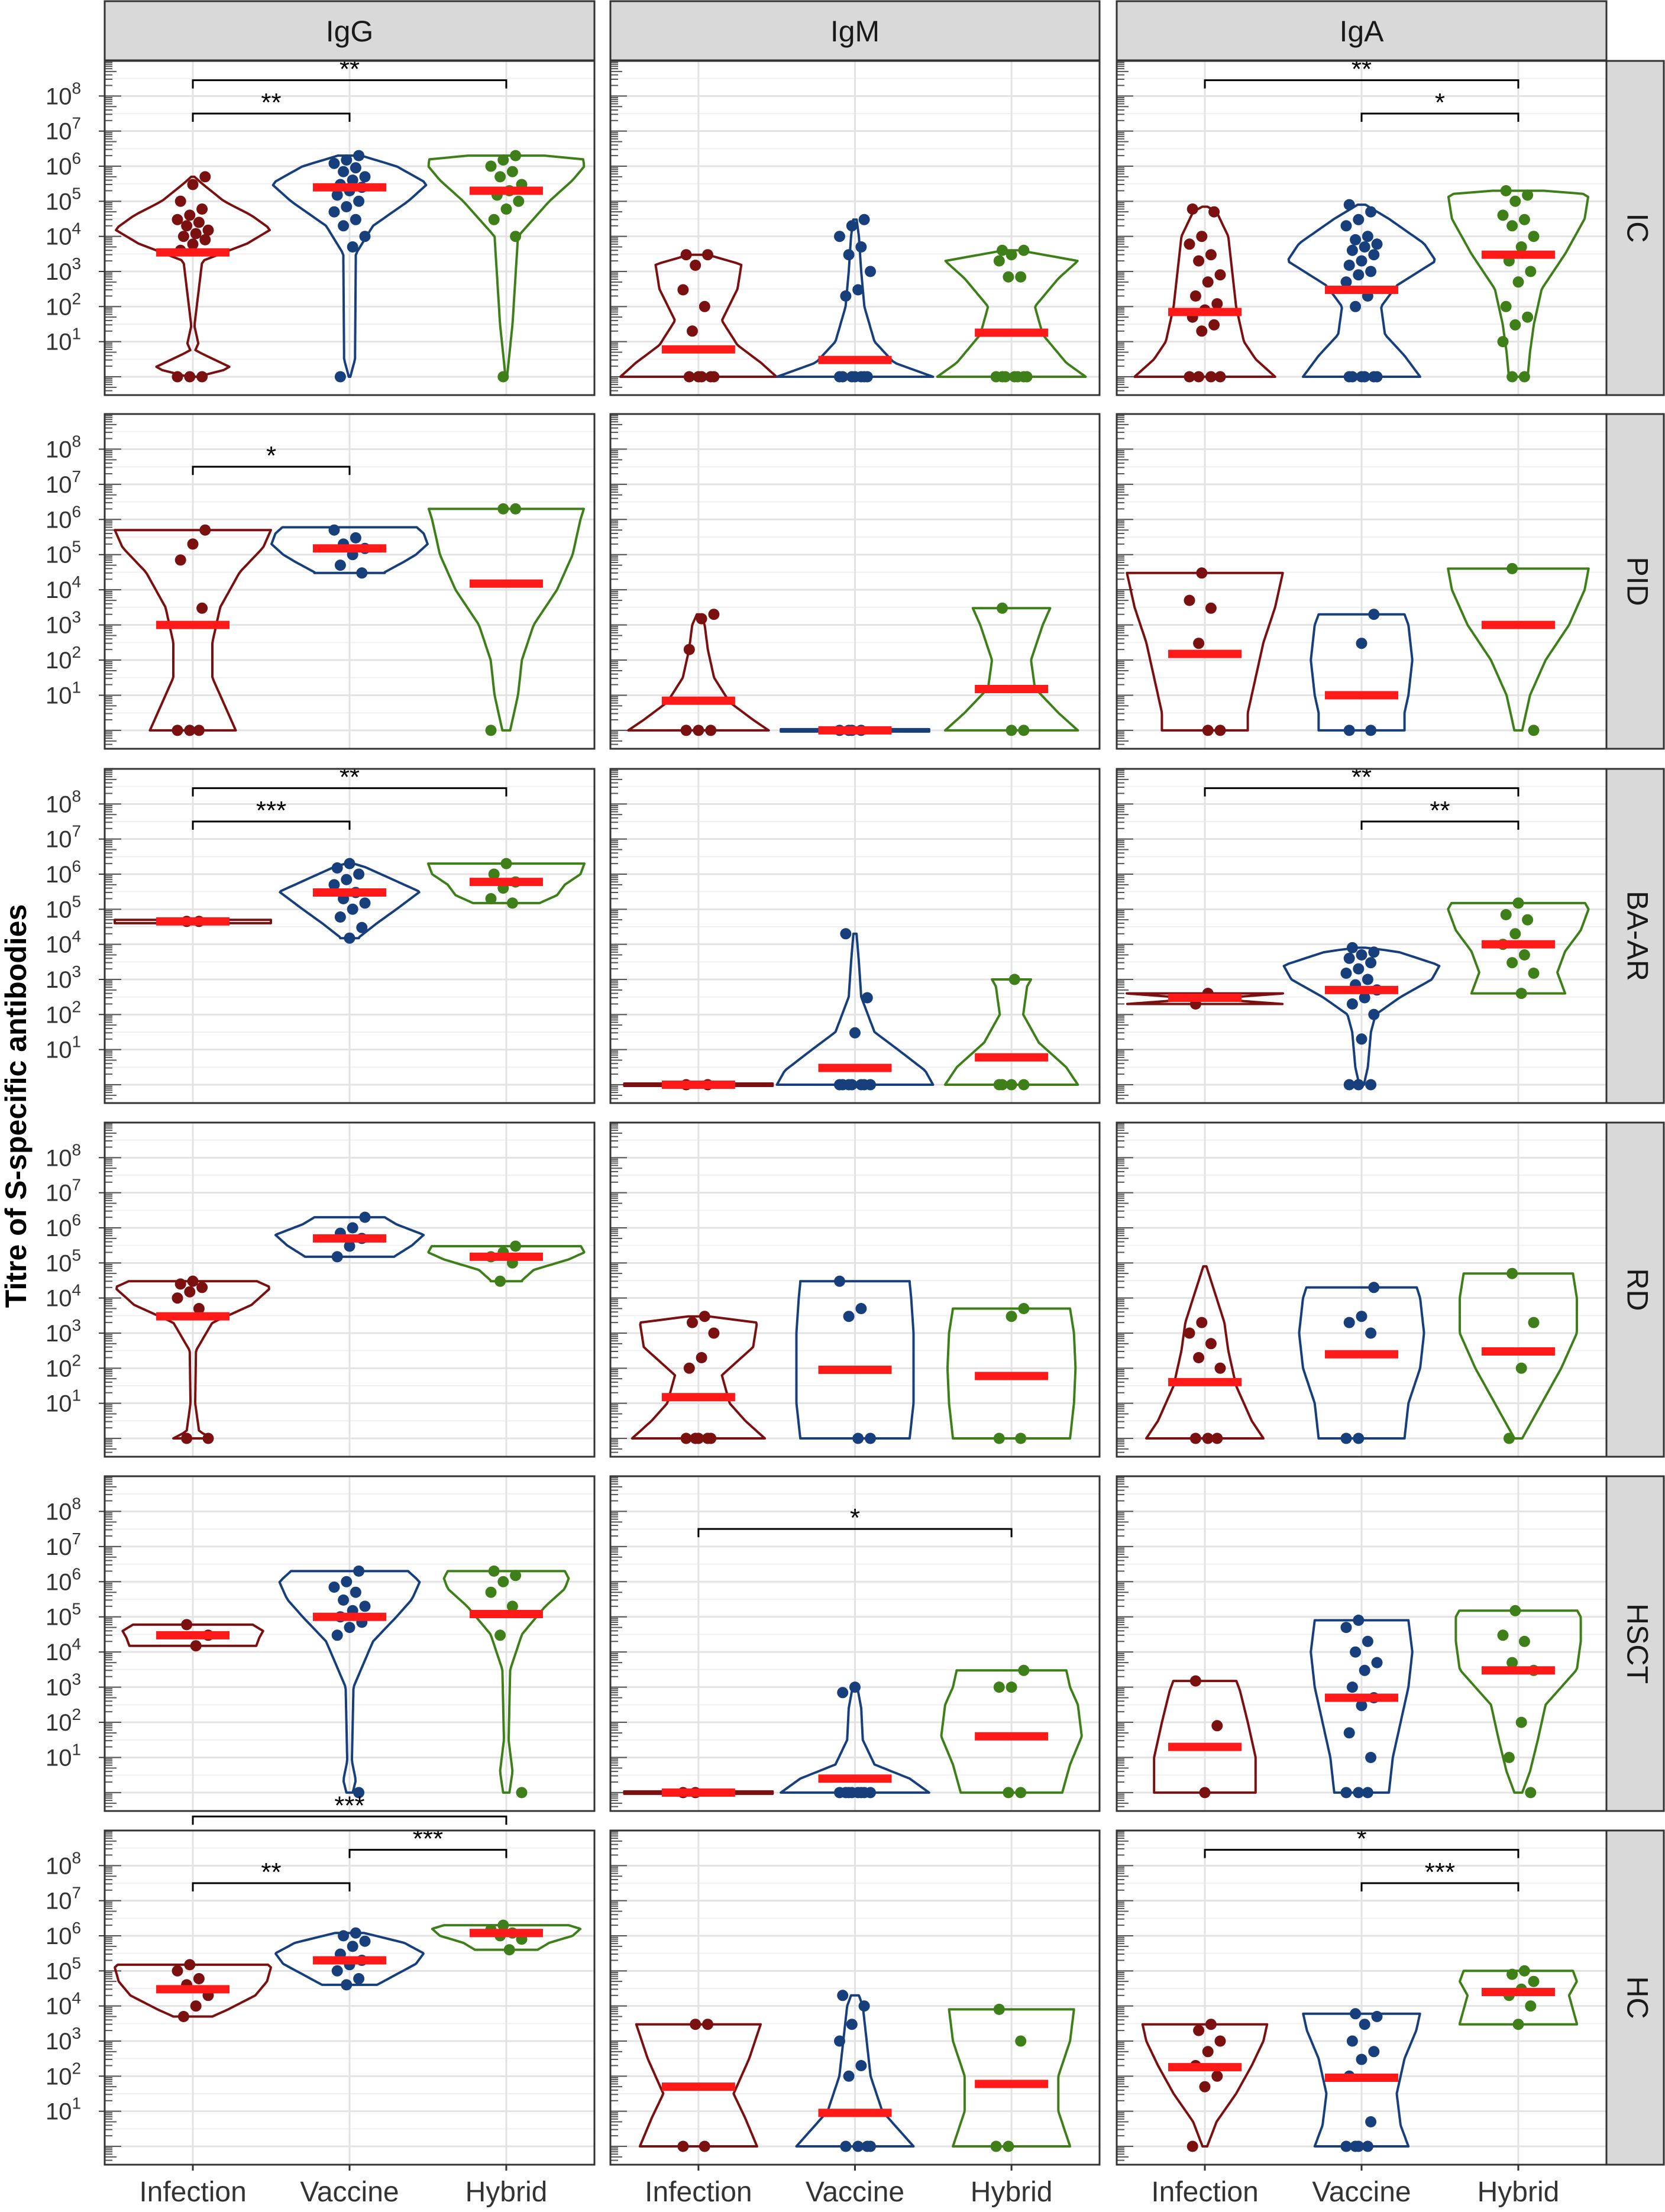 Image resolution: width=1665 pixels, height=2212 pixels. I want to click on data-point-ic-iga-vaccine, so click(1356, 239).